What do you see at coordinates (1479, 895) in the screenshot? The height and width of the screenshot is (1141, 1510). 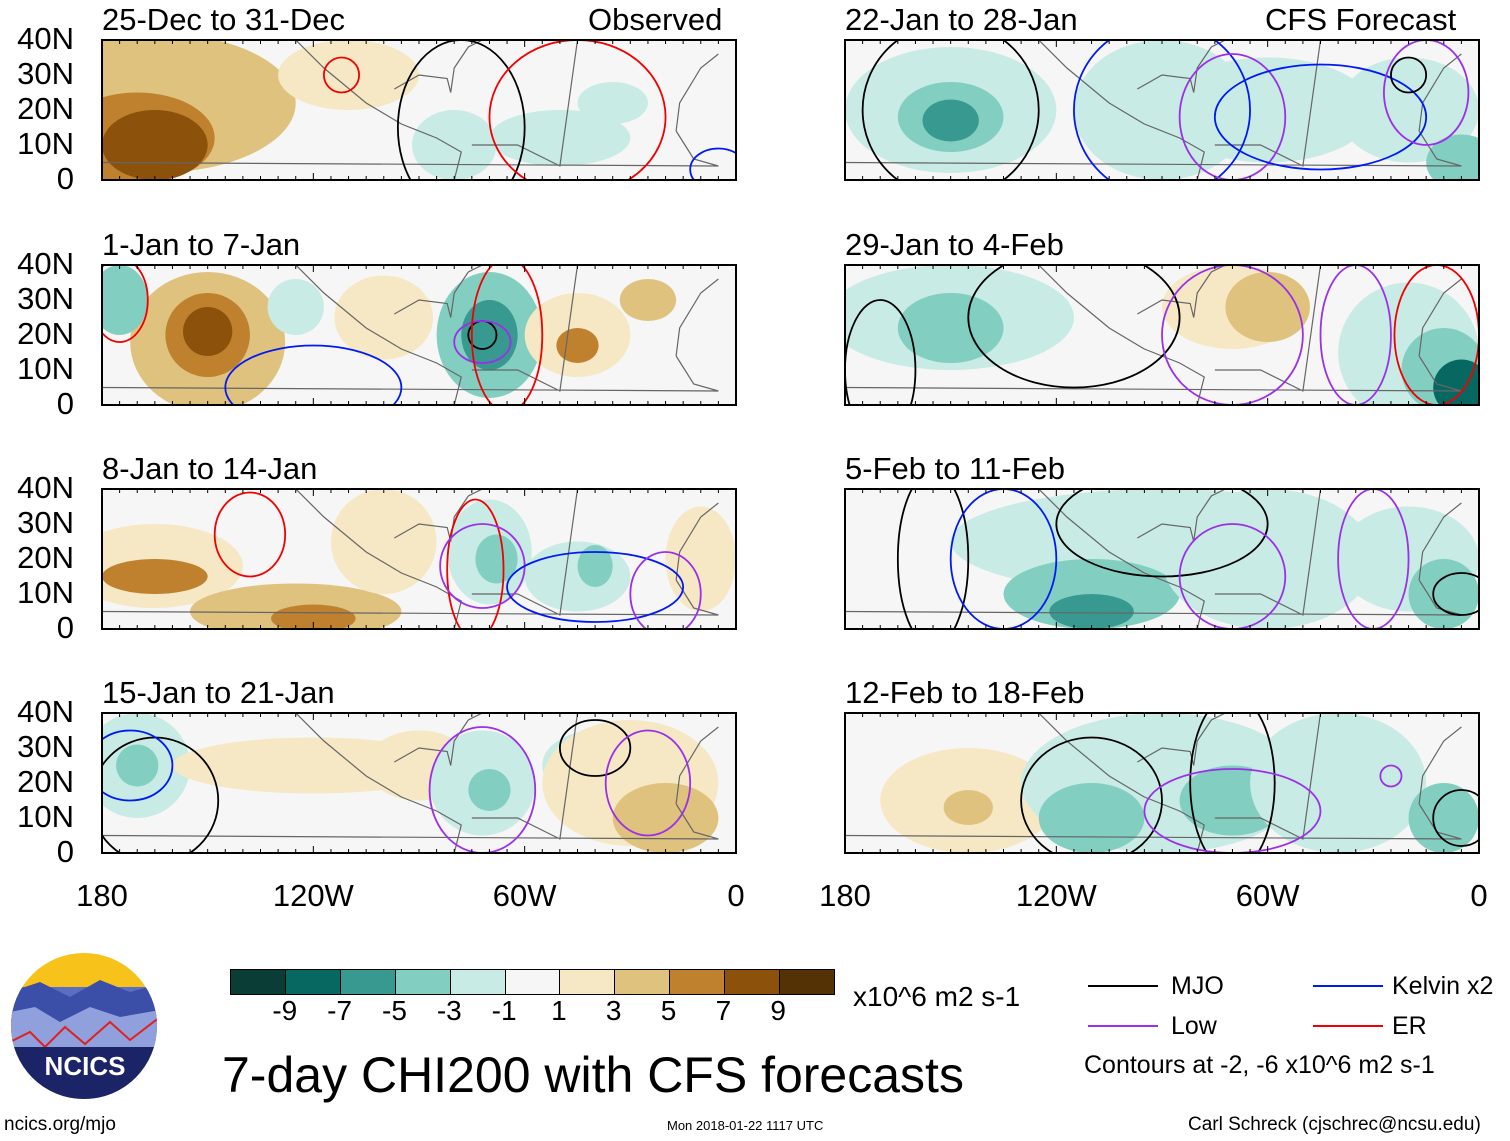 I see `lon-label: 0` at bounding box center [1479, 895].